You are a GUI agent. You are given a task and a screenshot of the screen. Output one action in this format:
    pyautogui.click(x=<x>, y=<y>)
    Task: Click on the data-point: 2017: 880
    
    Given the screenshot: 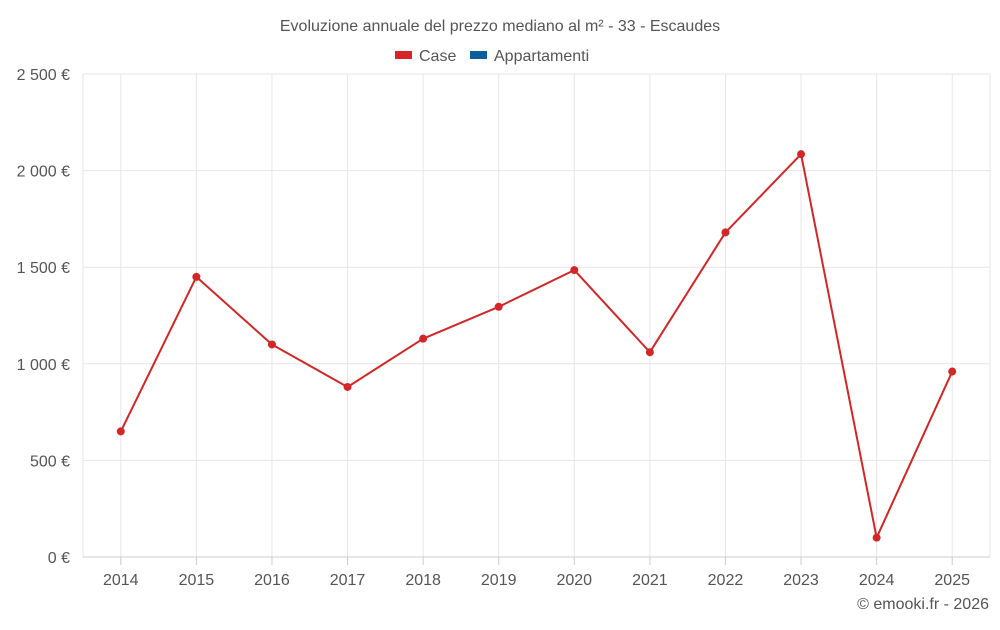 What is the action you would take?
    pyautogui.click(x=347, y=386)
    